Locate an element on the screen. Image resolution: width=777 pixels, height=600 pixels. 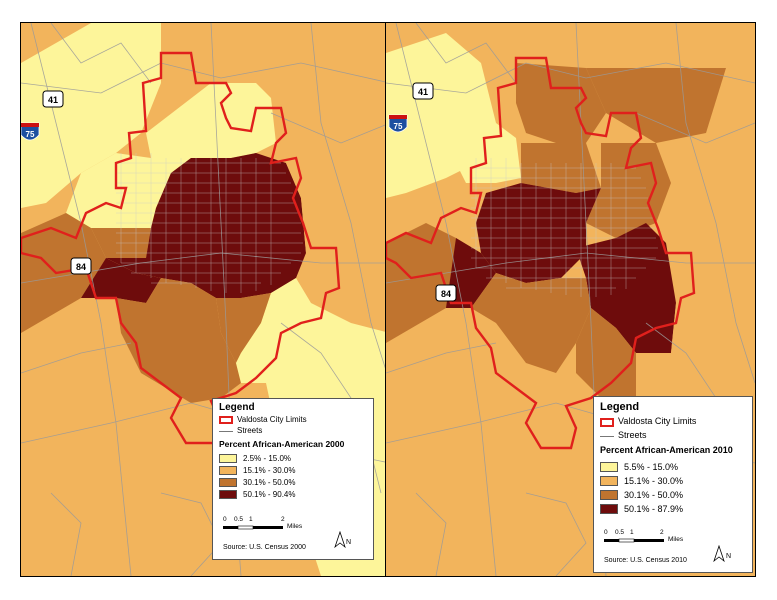
tract-s-brown is located at coordinates (531, 323).